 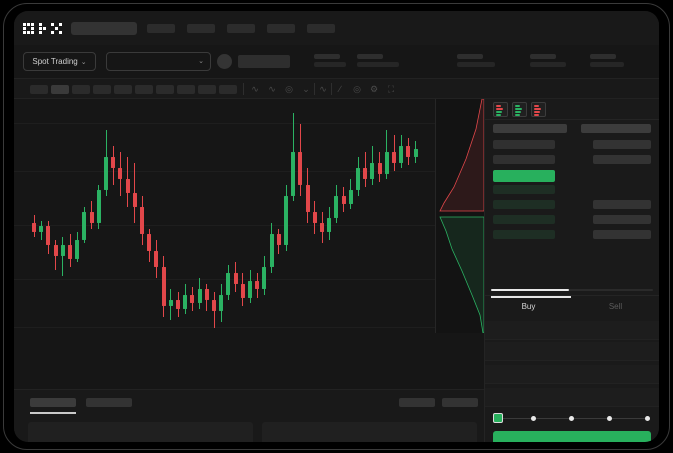 What do you see at coordinates (498, 418) in the screenshot?
I see `slider-handle` at bounding box center [498, 418].